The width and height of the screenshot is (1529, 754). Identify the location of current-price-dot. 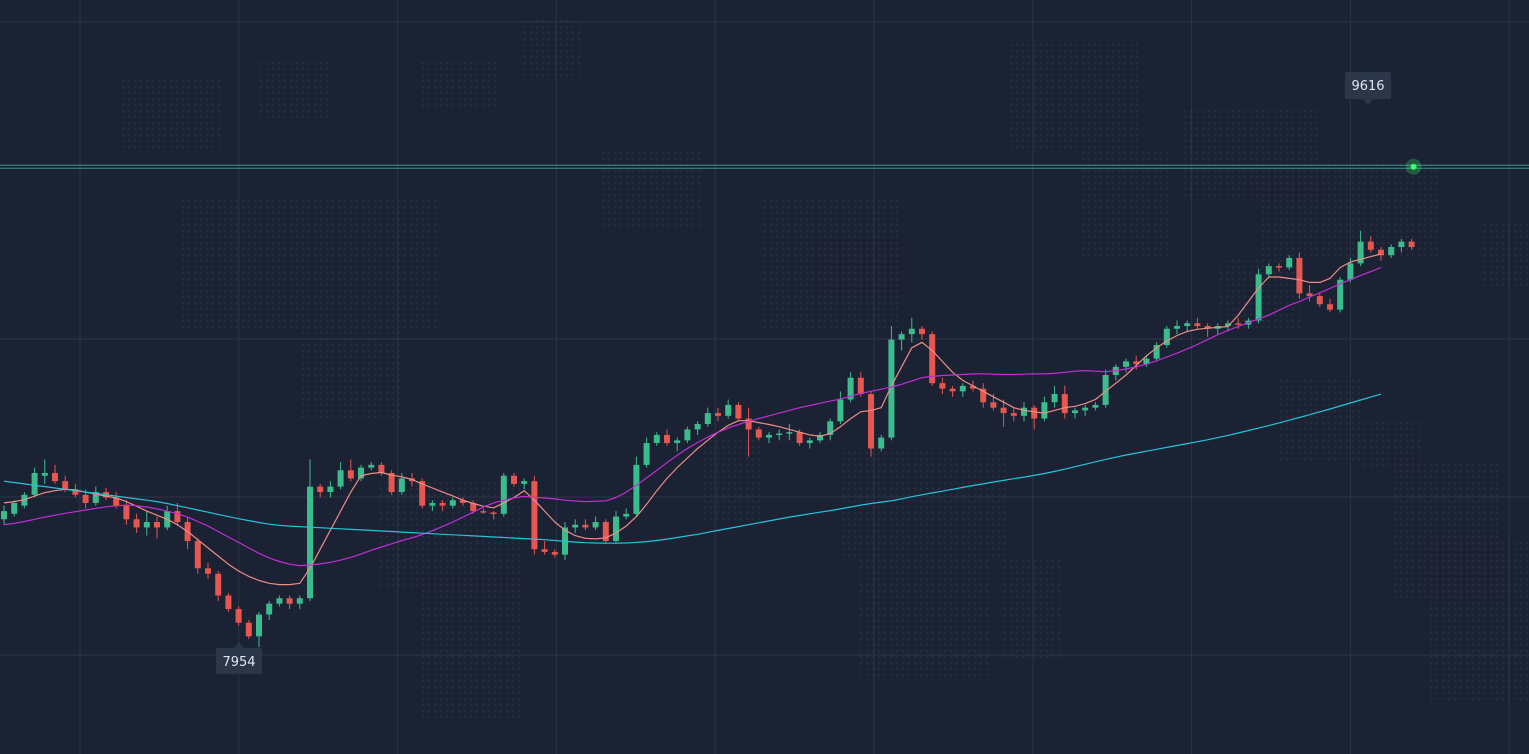
(1413, 166).